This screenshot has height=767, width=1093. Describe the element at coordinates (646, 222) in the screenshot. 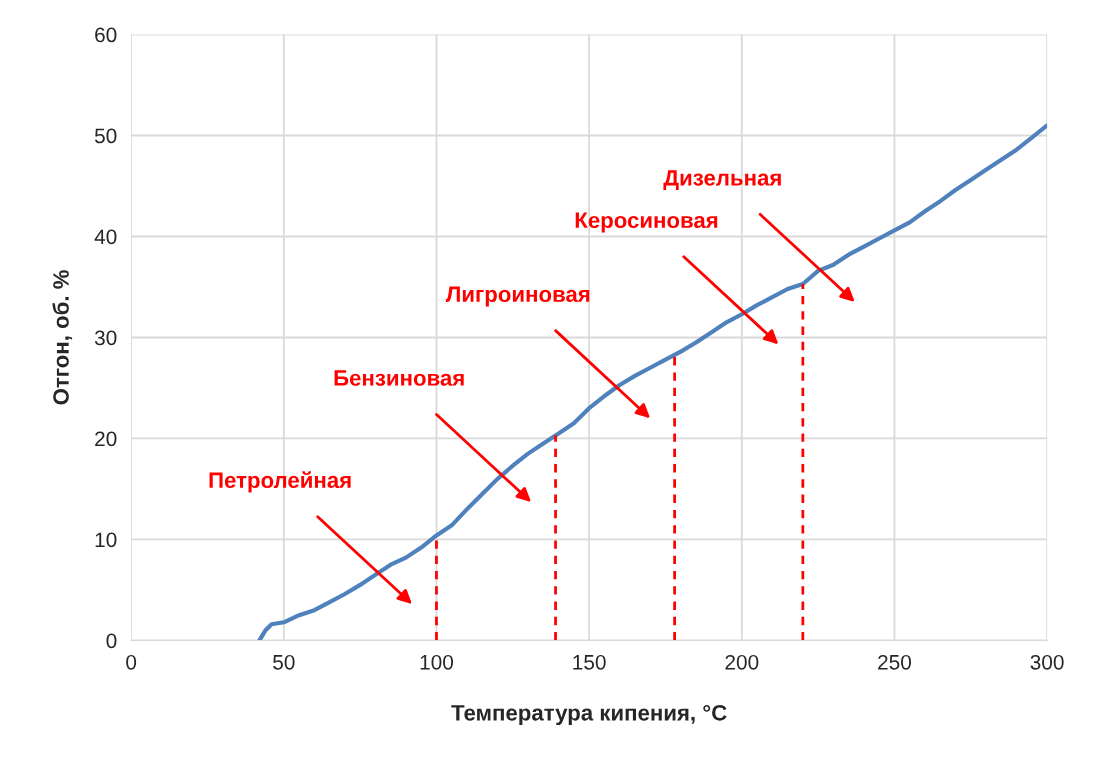

I see `annotation: Керосиновая` at that location.